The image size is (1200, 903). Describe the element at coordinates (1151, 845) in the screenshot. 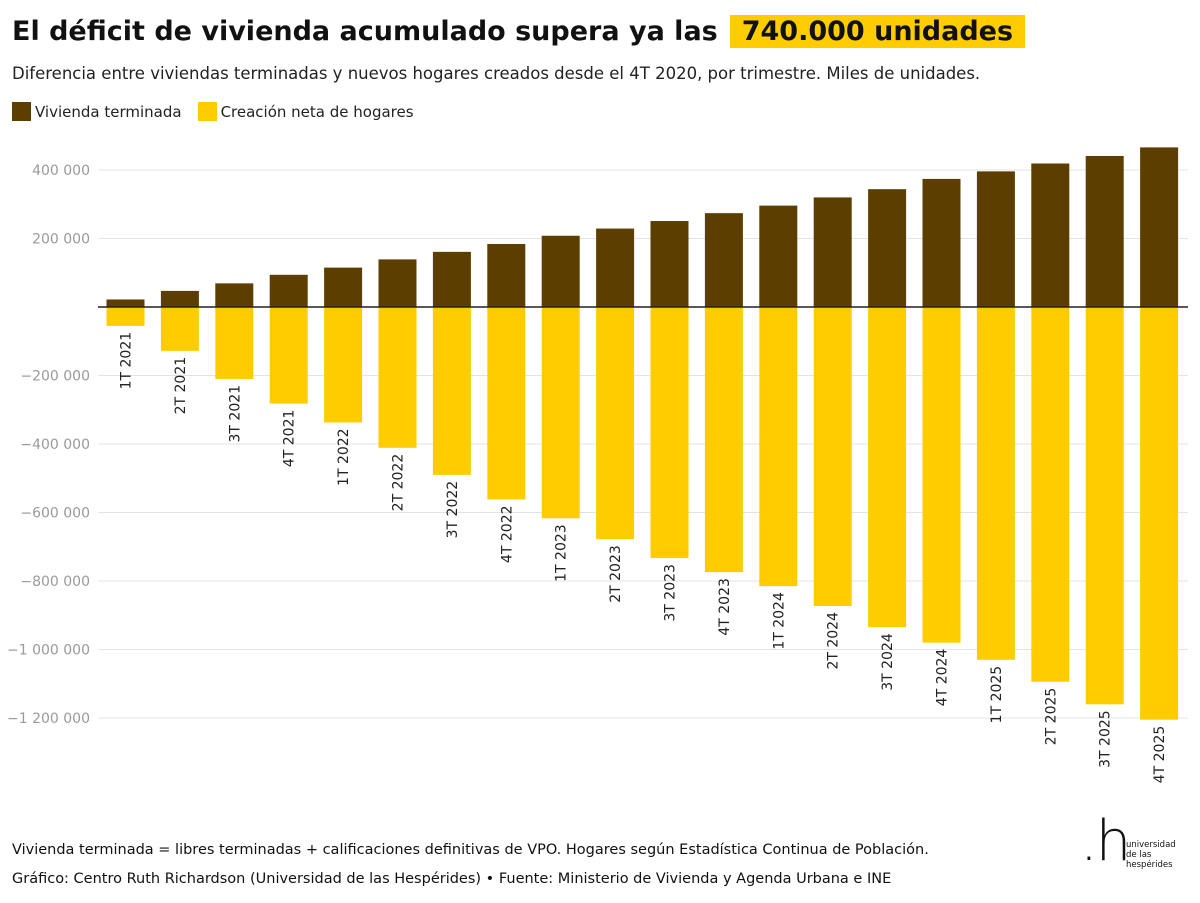

I see `logo-line-1: universidad` at that location.